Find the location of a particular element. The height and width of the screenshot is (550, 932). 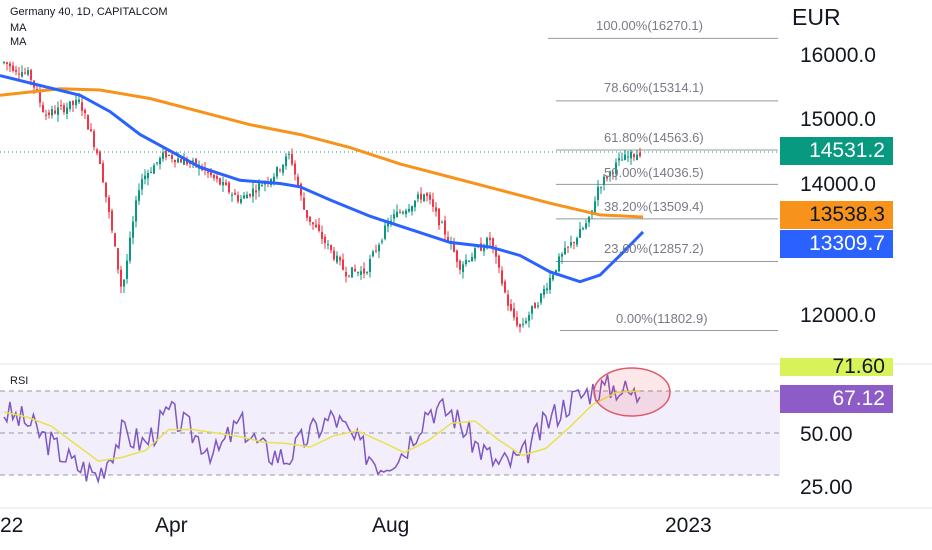

ma-legend-1: MA is located at coordinates (18, 28).